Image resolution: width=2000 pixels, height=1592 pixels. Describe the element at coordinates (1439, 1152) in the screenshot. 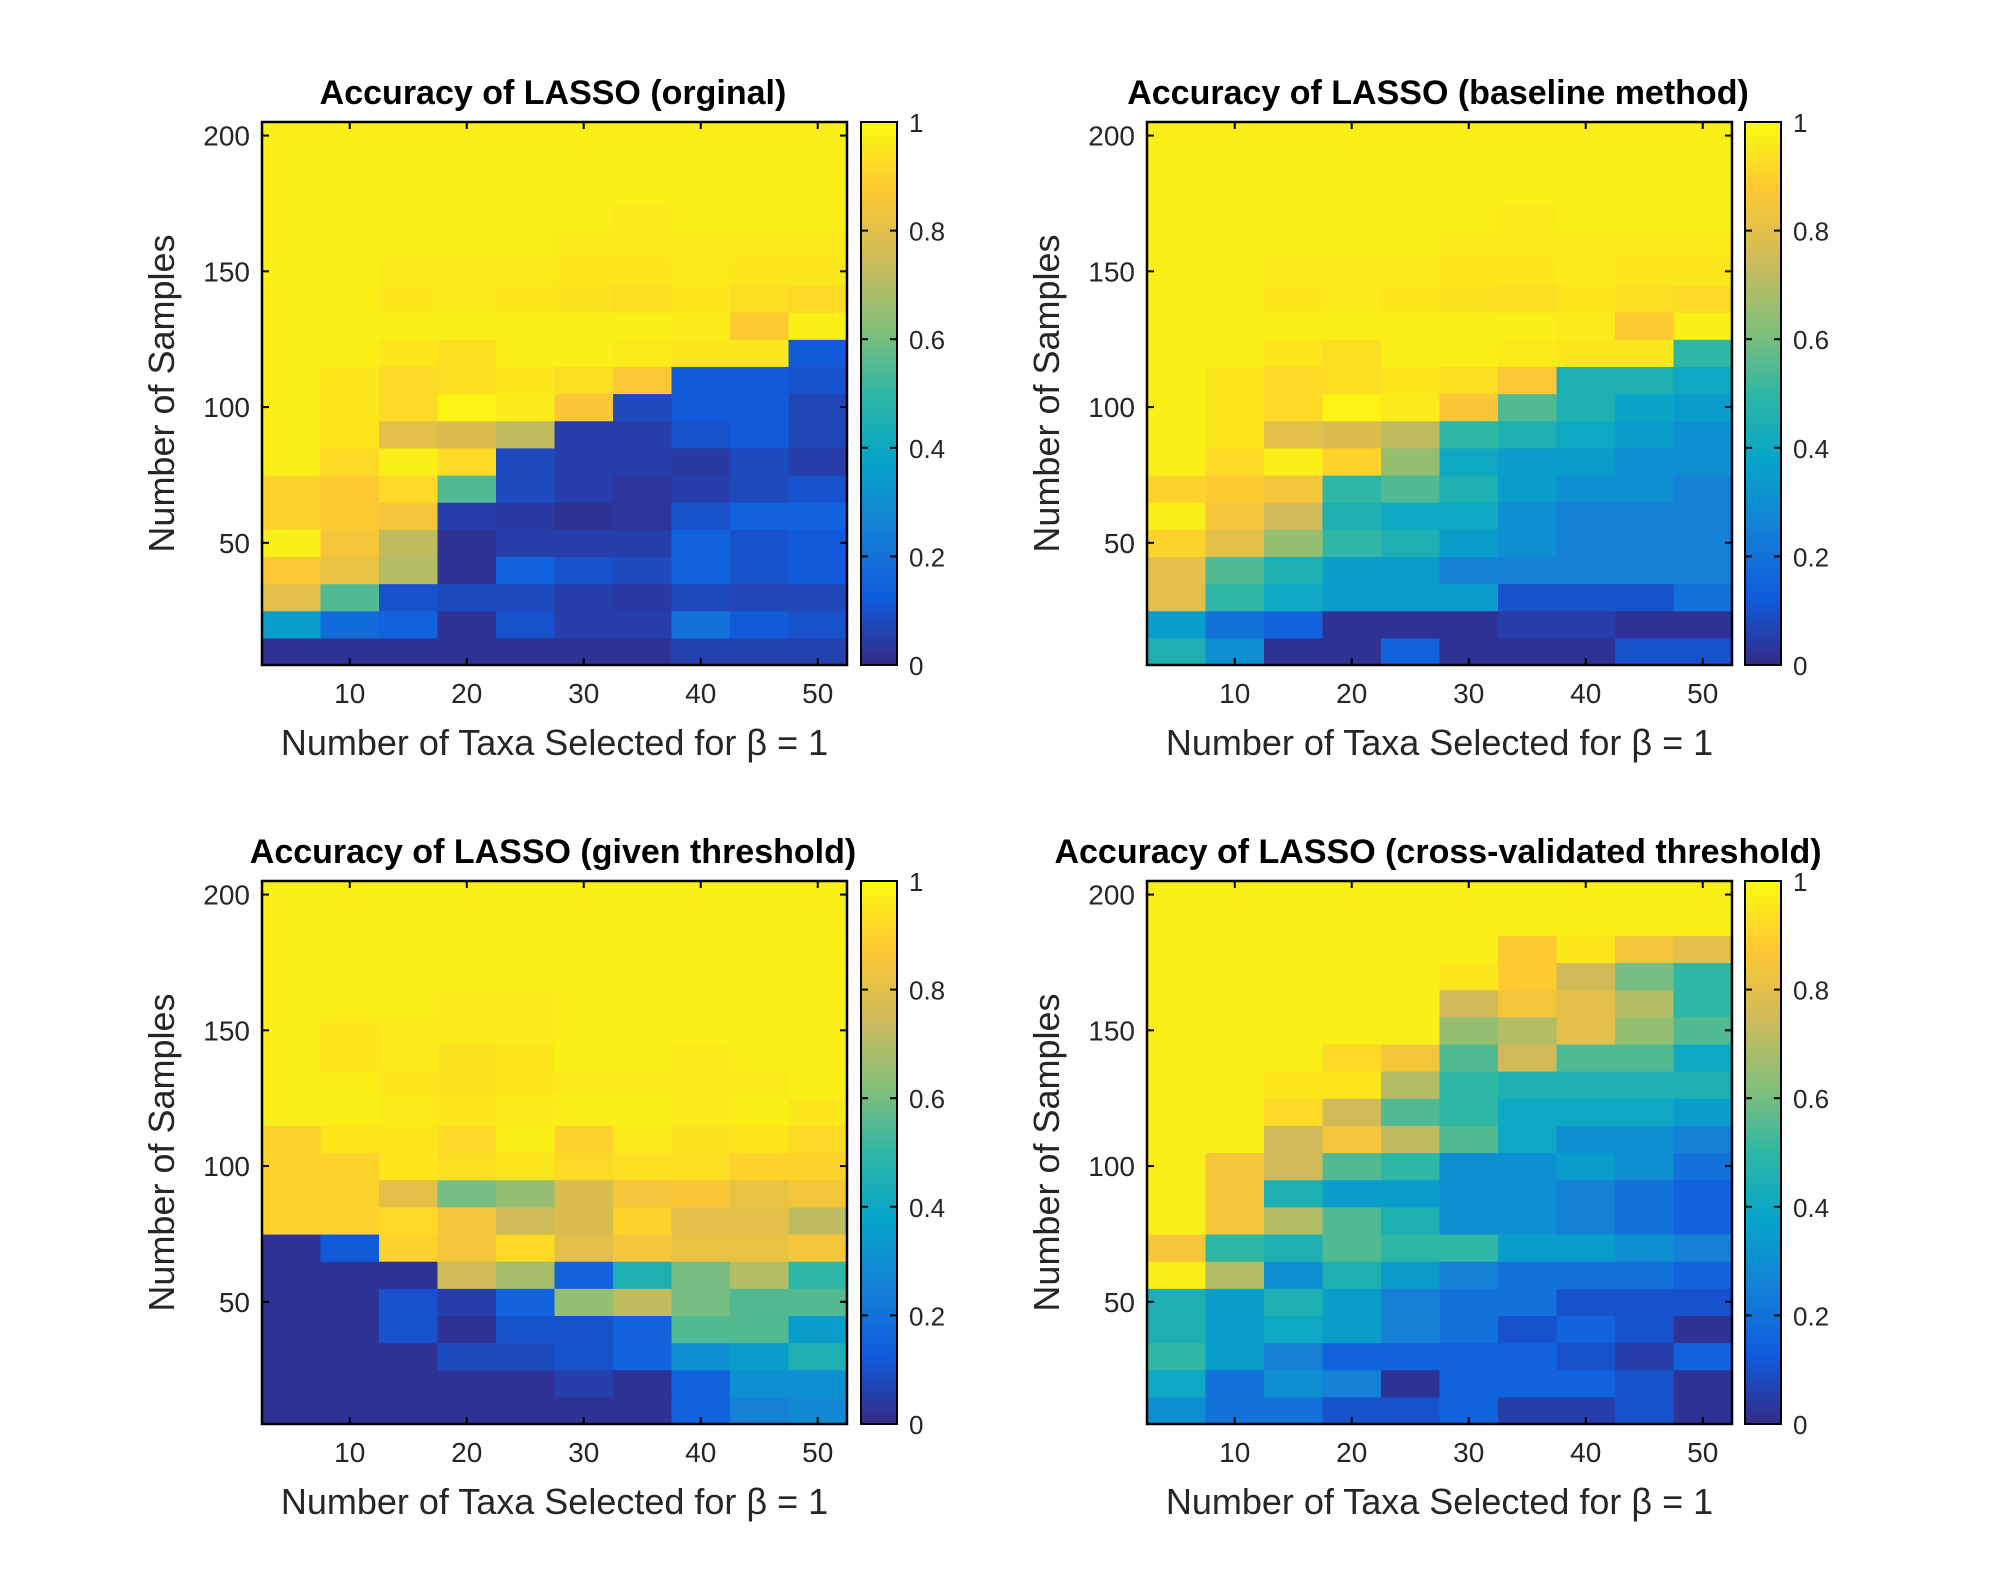

I see `axes-box` at that location.